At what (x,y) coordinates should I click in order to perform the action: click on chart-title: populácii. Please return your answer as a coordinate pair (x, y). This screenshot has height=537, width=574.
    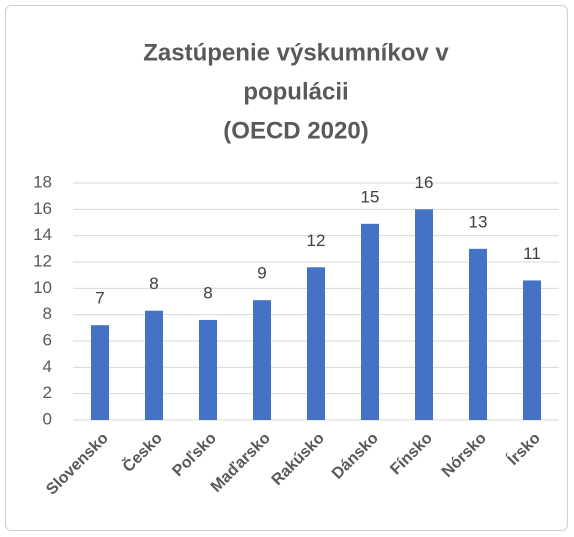
    Looking at the image, I should click on (295, 91).